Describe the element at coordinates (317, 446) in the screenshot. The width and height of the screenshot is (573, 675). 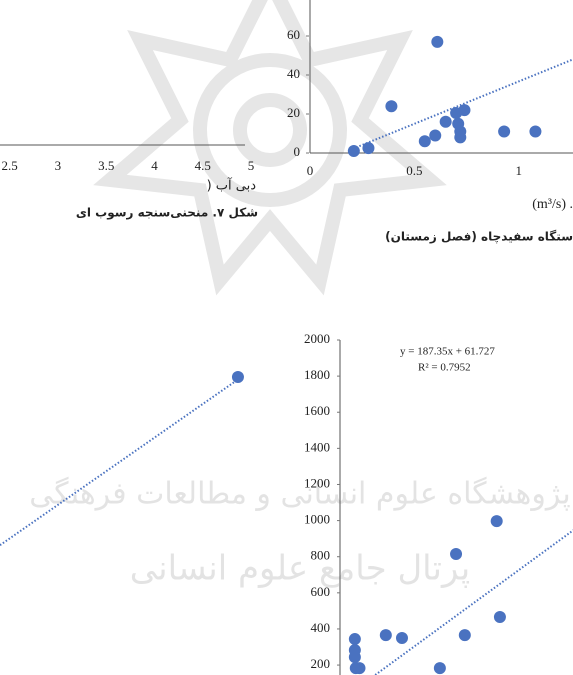
I see `y-tick-label: 1400` at that location.